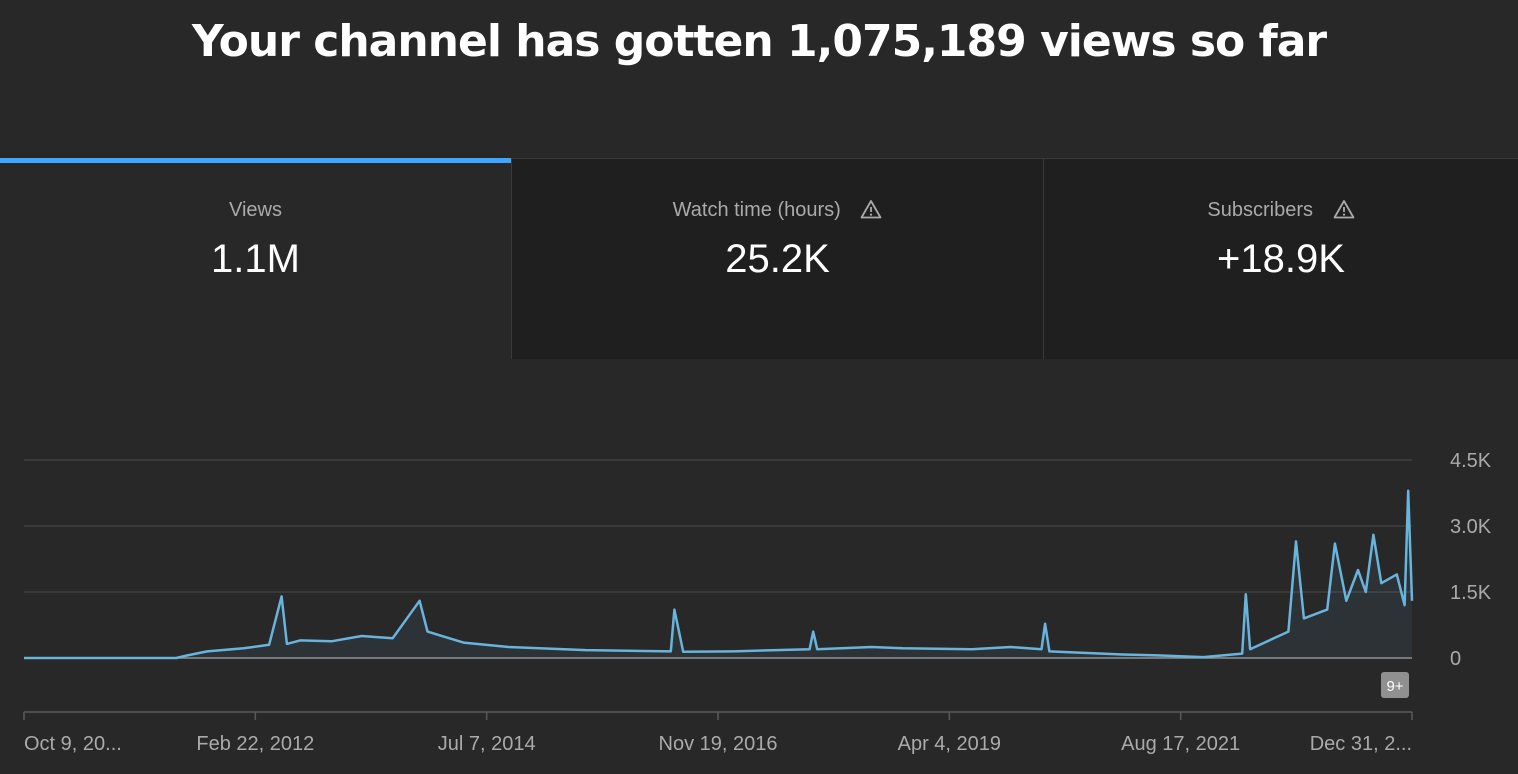  What do you see at coordinates (1471, 593) in the screenshot?
I see `y-tick-label: 1.5K` at bounding box center [1471, 593].